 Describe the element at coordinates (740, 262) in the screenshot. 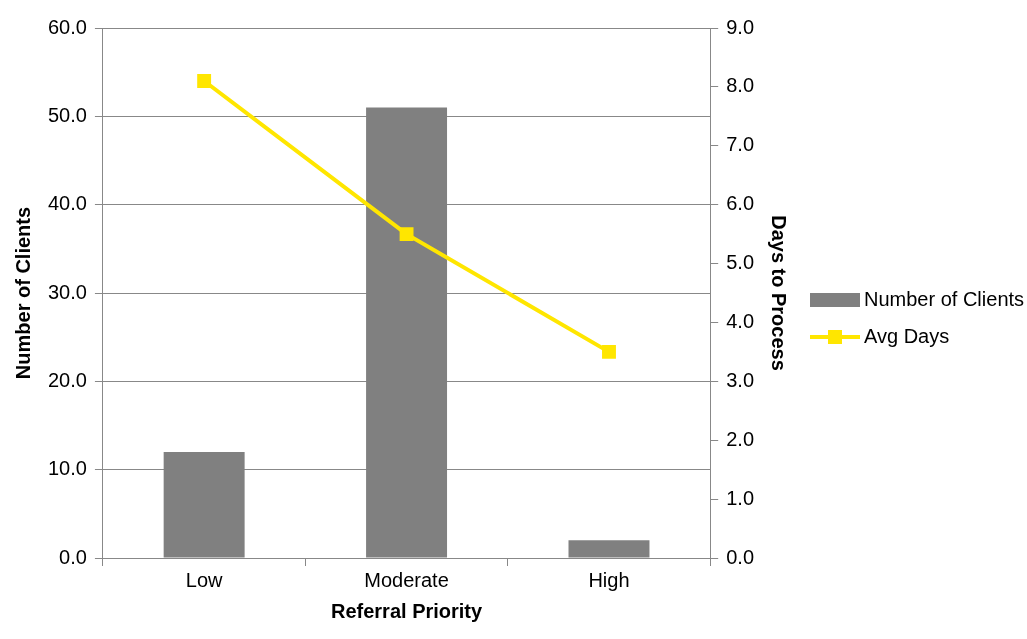

I see `y2-tick-label: 5.0` at that location.